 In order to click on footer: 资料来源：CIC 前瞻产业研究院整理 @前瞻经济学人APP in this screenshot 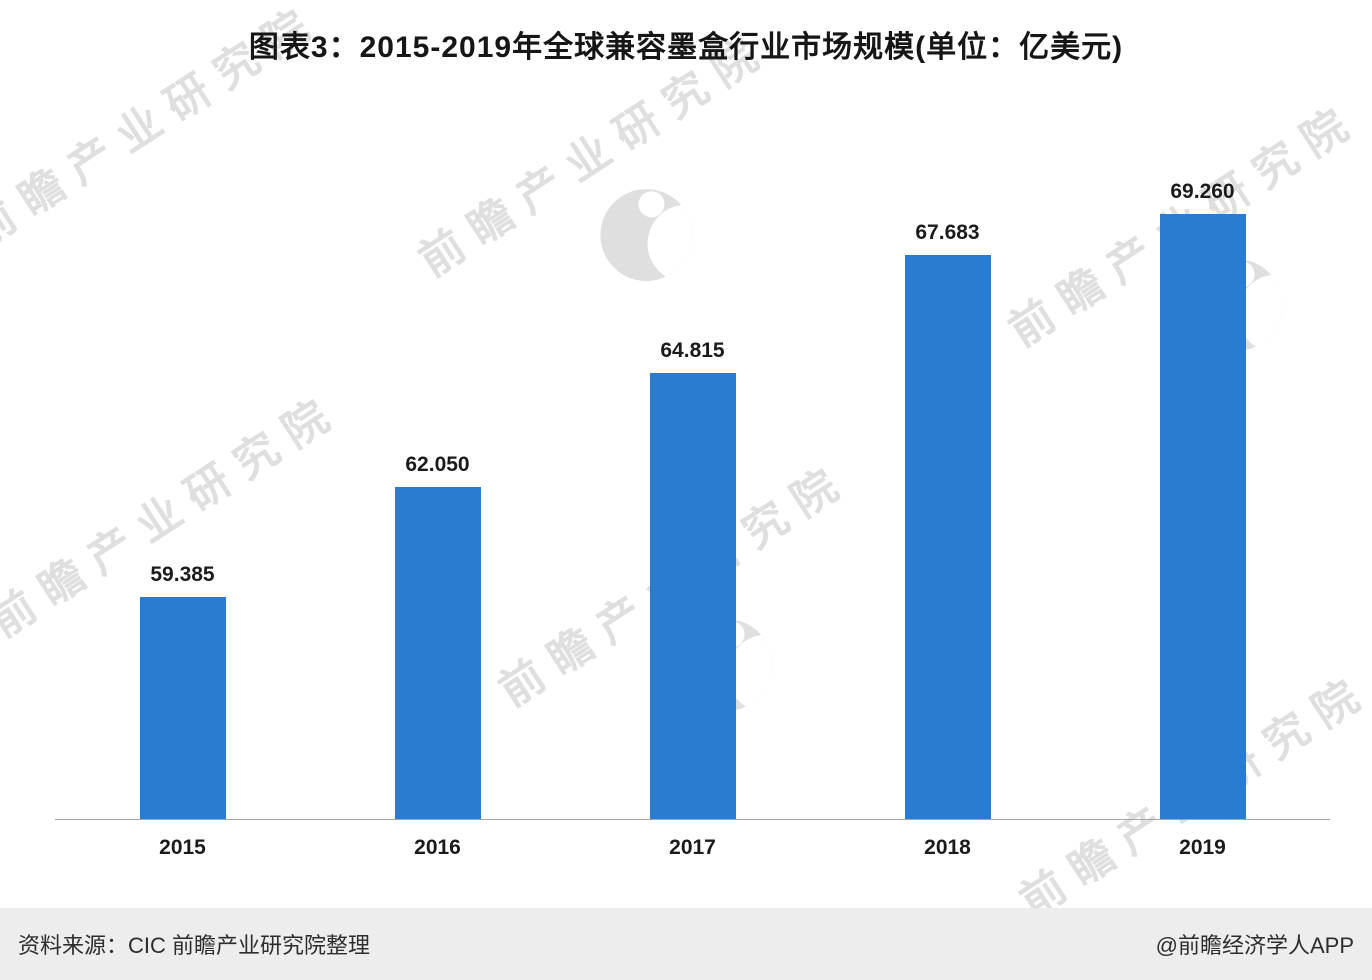, I will do `click(686, 944)`.